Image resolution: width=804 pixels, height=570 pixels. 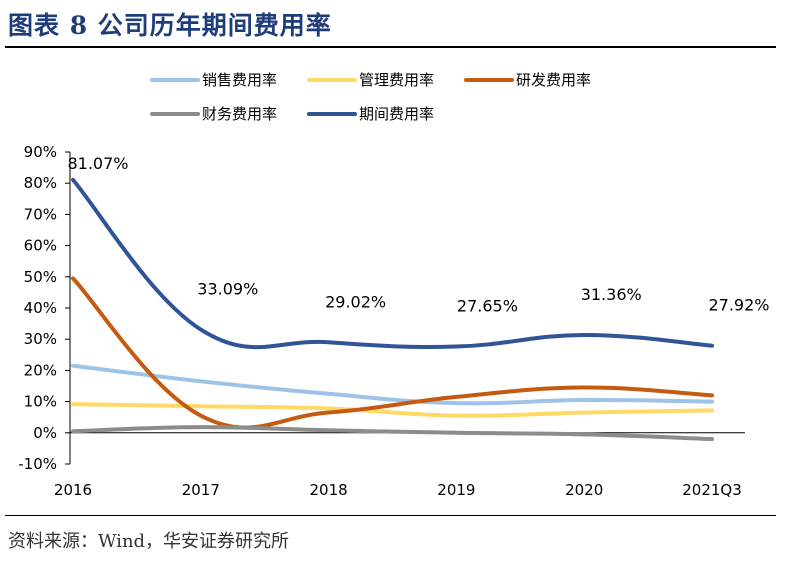 I want to click on x-tick-label: 2017, so click(x=201, y=490).